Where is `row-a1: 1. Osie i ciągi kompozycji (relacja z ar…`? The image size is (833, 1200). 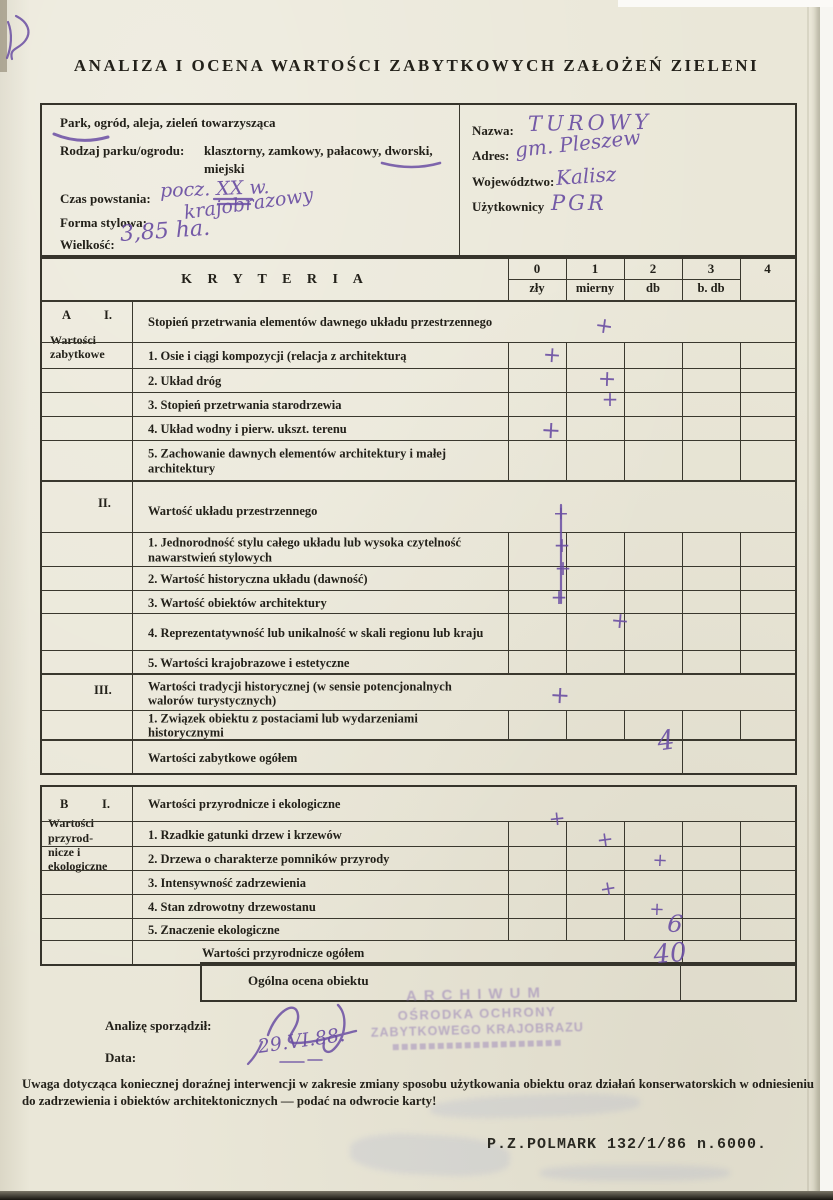 row-a1: 1. Osie i ciągi kompozycji (relacja z ar… is located at coordinates (418, 355).